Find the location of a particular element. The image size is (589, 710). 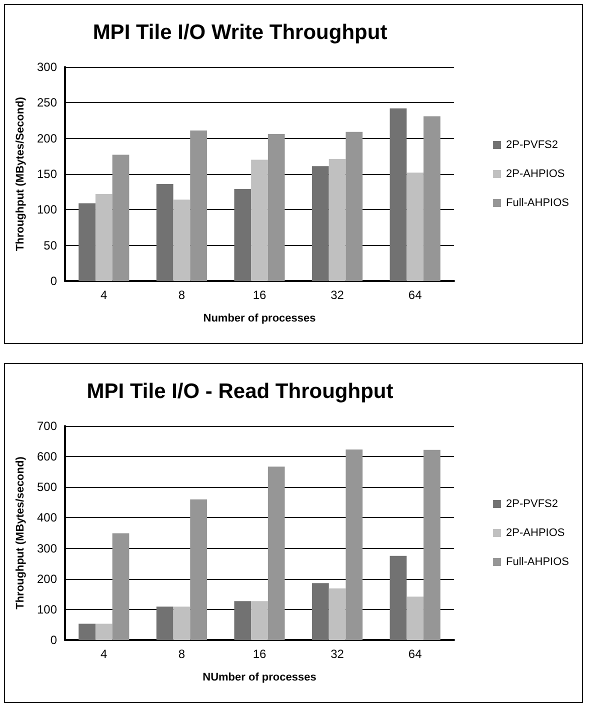

x-axis-title: Number of processes is located at coordinates (259, 318).